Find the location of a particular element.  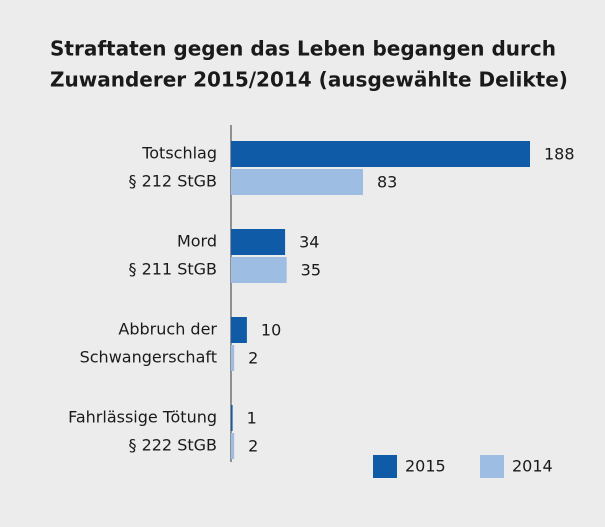

category-label: § 222 StGB is located at coordinates (172, 445).